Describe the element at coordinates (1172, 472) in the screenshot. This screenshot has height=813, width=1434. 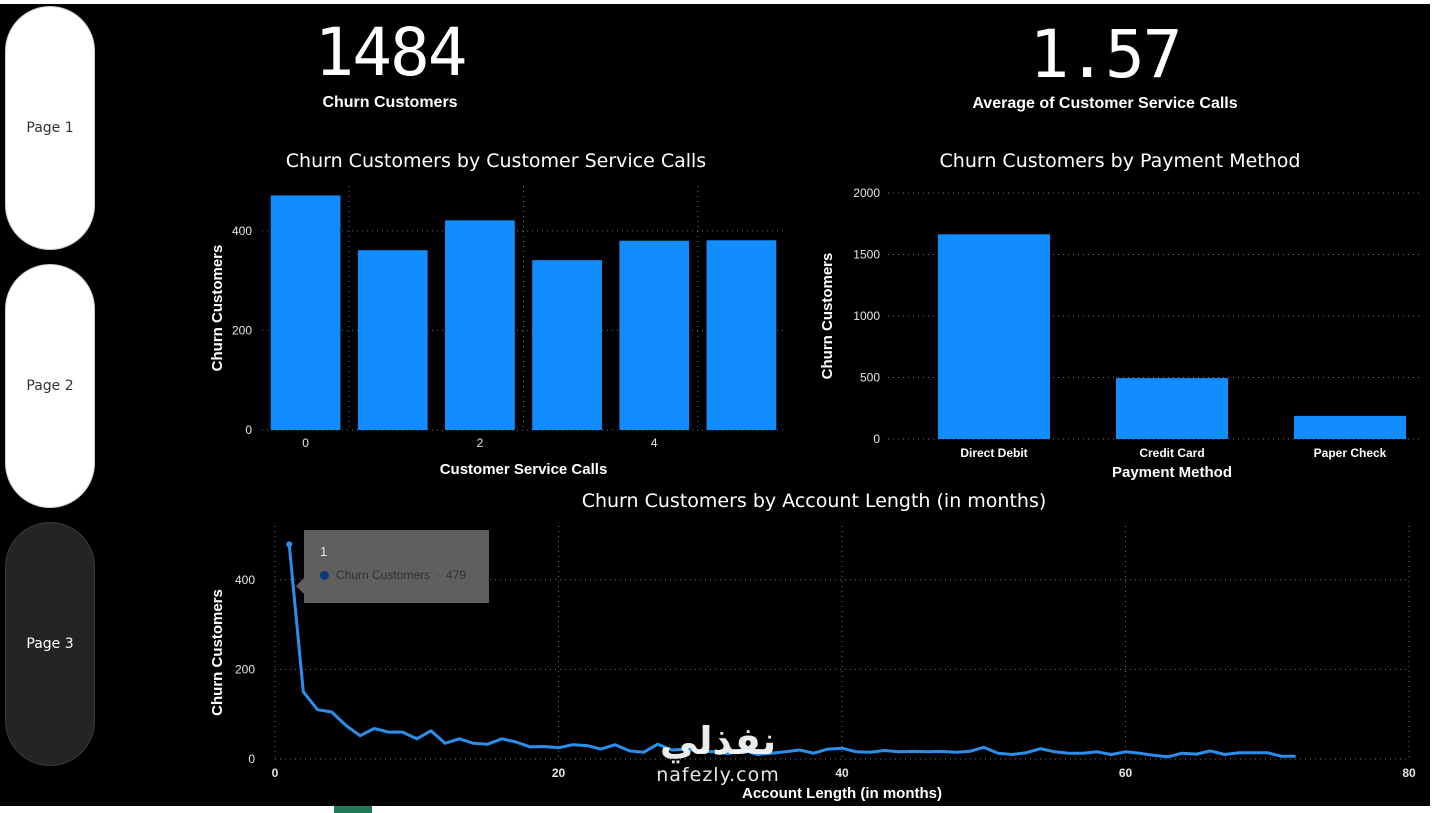
I see `x-axis-title: Payment Method` at that location.